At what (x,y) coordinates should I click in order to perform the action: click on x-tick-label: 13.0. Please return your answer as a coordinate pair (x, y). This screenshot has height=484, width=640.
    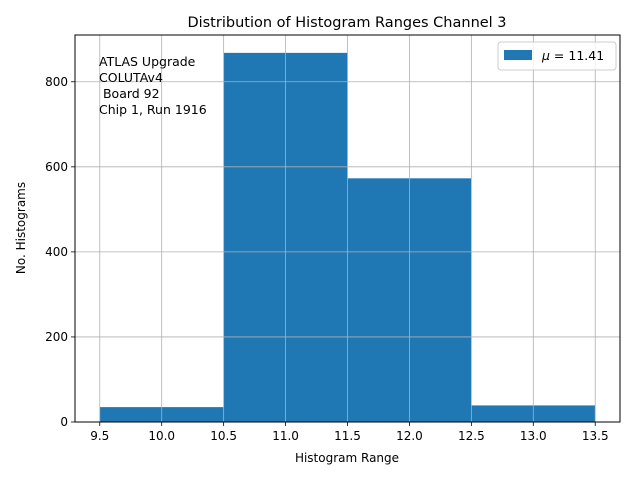
    Looking at the image, I should click on (533, 436).